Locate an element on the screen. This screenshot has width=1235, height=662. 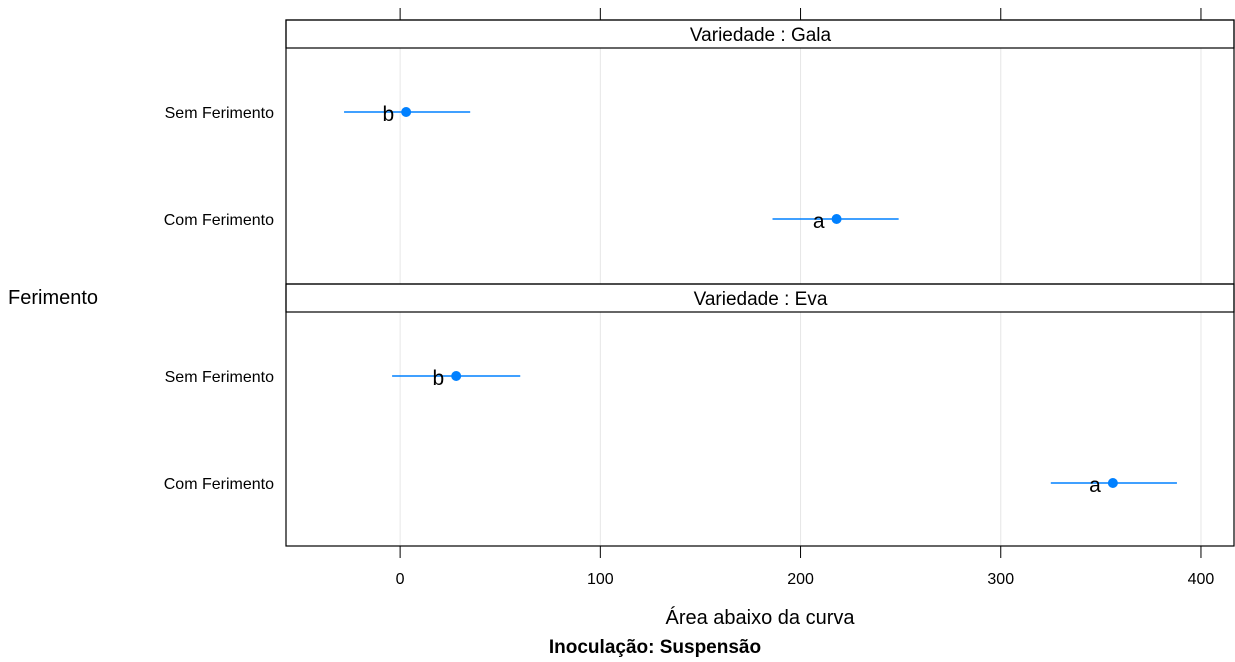
x-axis-title: Área abaixo da curva is located at coordinates (760, 617).